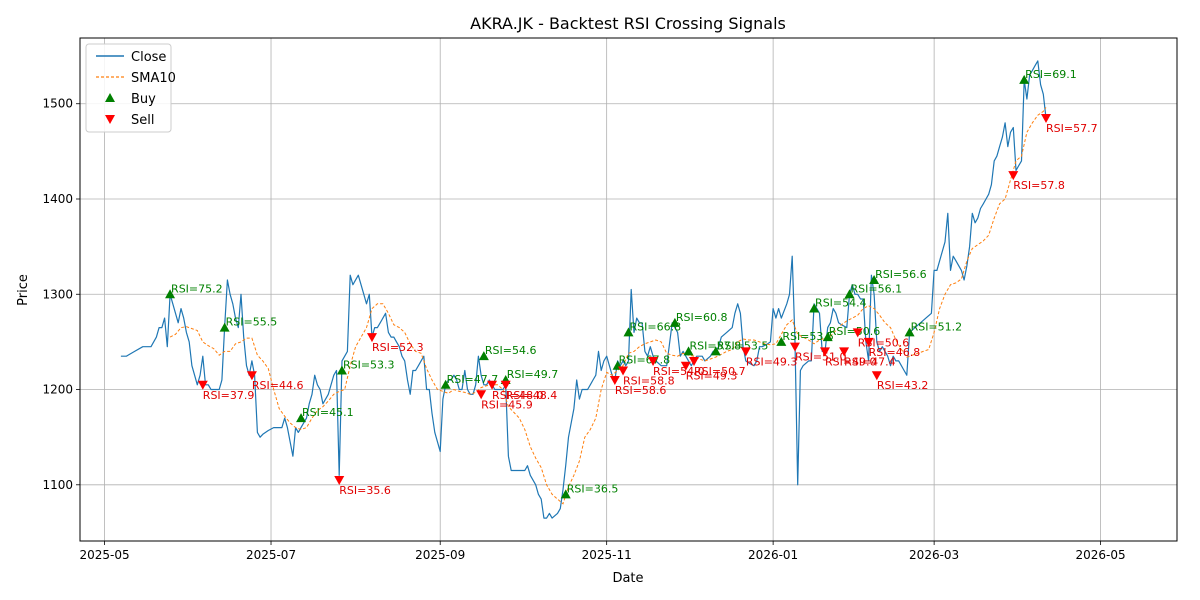 The width and height of the screenshot is (1200, 600). I want to click on buy-rsi-label: RSI=49.7, so click(533, 374).